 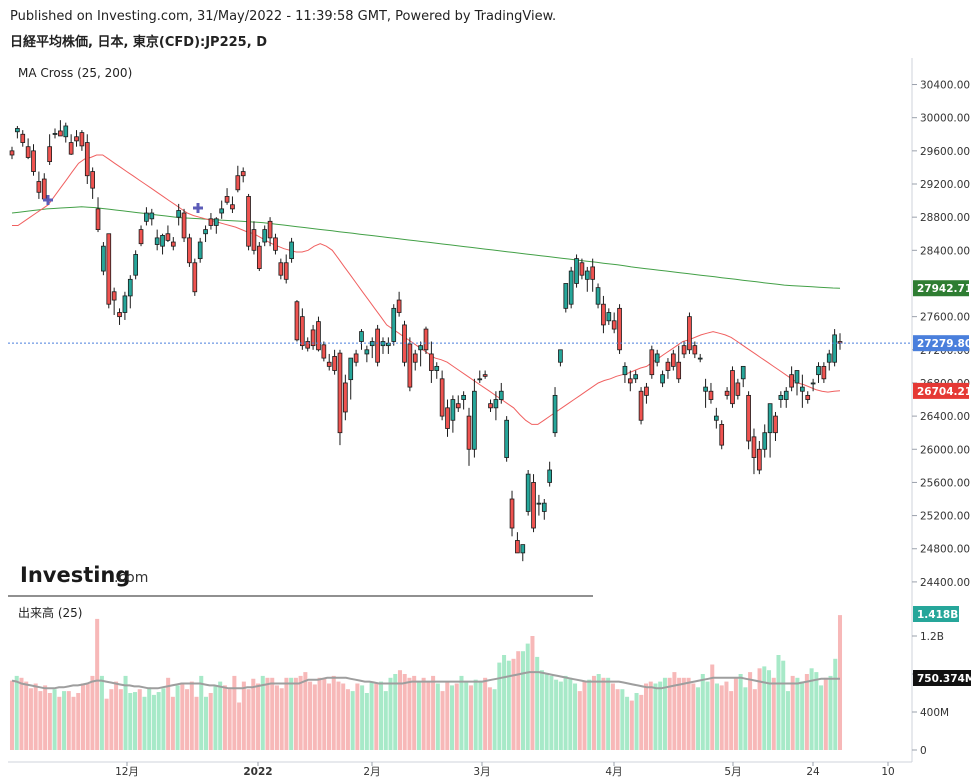 I want to click on price-tick-label: 24800.00, so click(x=945, y=550).